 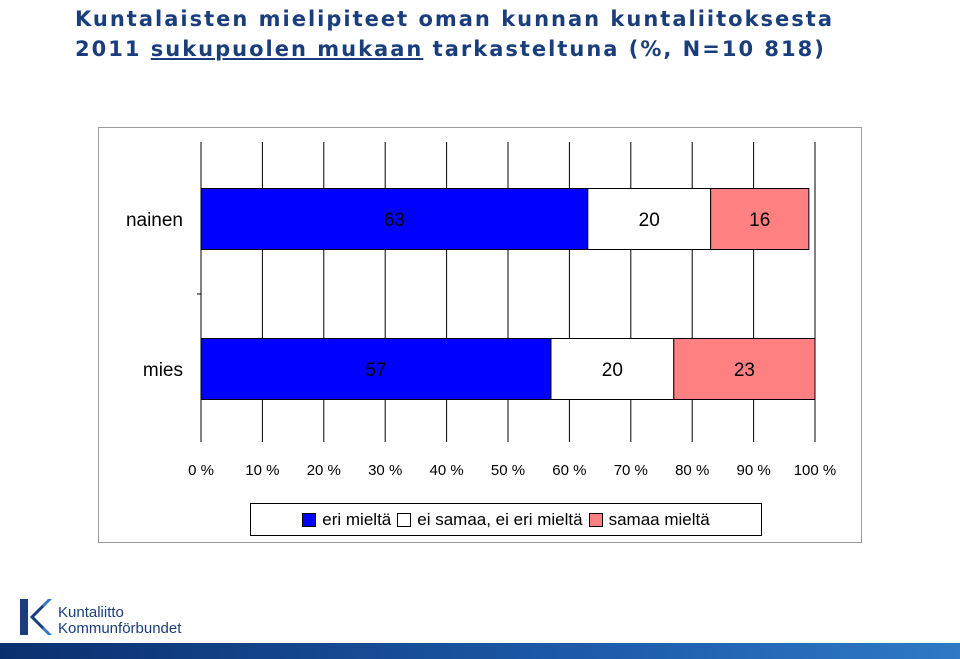 What do you see at coordinates (309, 519) in the screenshot?
I see `legend-swatch-eri` at bounding box center [309, 519].